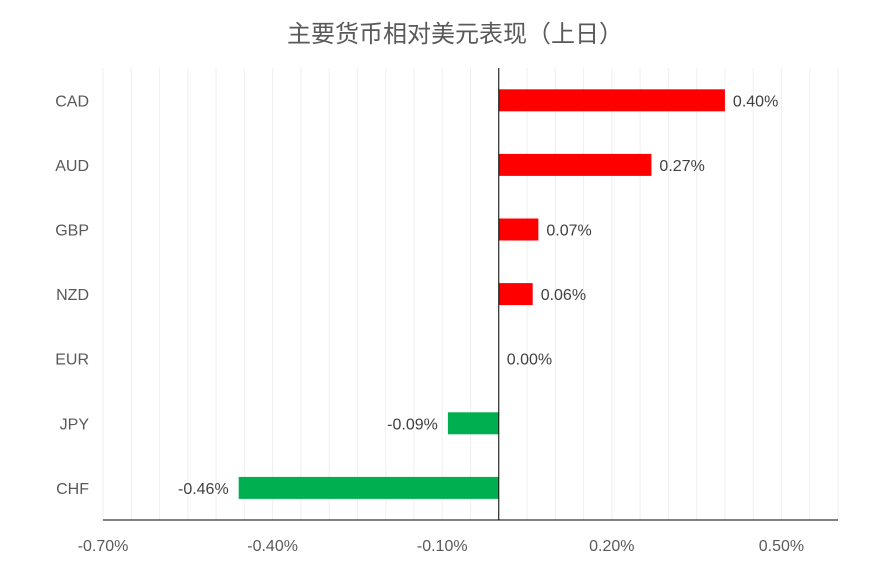  I want to click on x-tick-labels: -0.70% -0.40% -0.10% 0.20% 0.50%, so click(441, 546).